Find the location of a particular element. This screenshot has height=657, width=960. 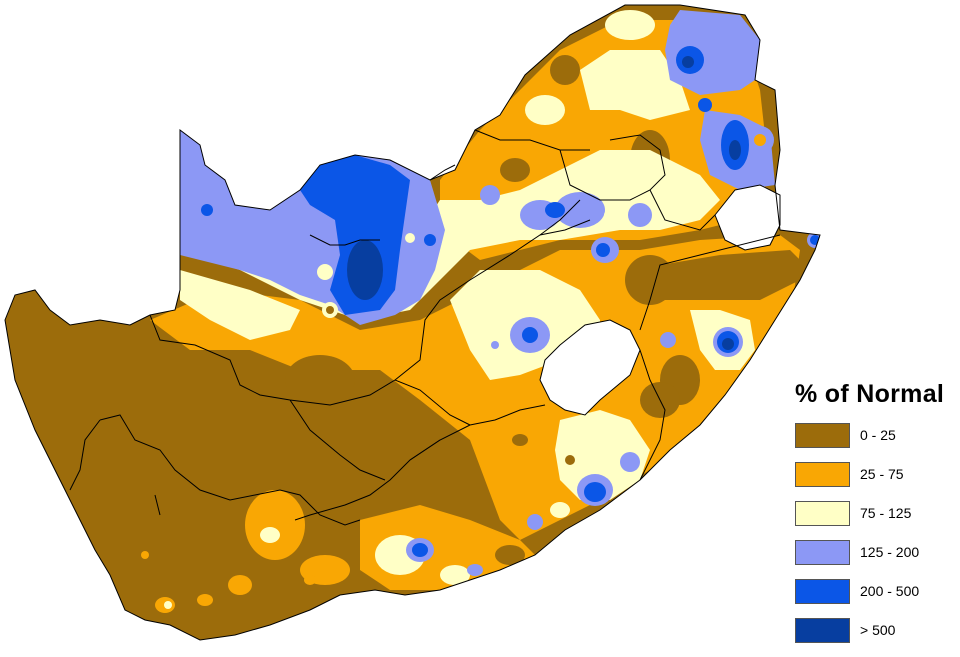

legend-item: 25 - 75 is located at coordinates (877, 481).